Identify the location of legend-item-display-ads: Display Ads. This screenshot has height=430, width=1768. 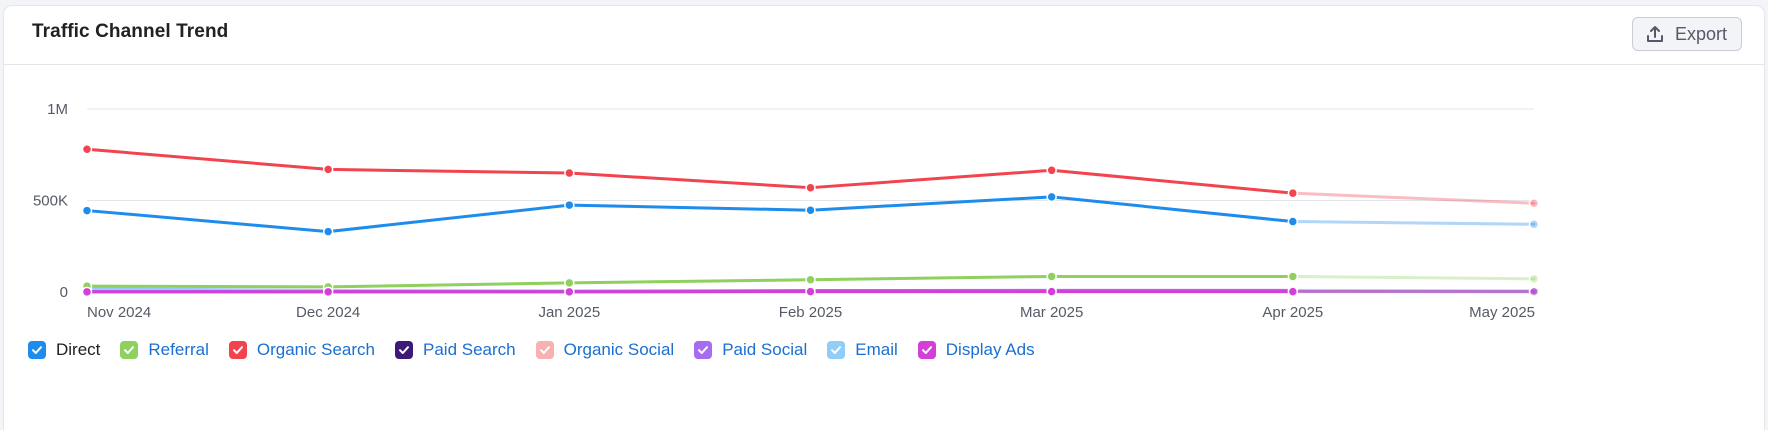
(976, 350).